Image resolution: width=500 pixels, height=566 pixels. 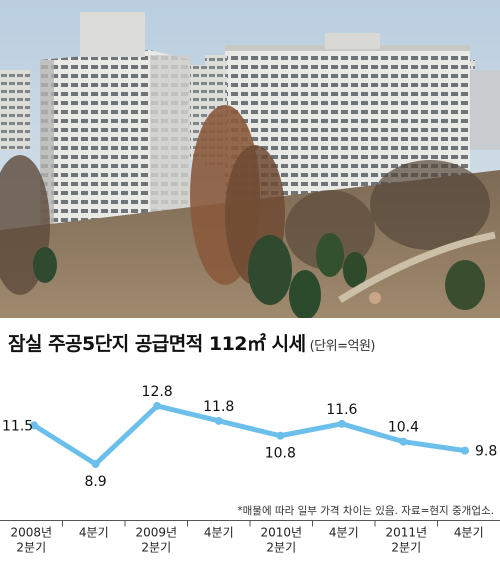 What do you see at coordinates (156, 533) in the screenshot?
I see `x-tick-label: 2009년` at bounding box center [156, 533].